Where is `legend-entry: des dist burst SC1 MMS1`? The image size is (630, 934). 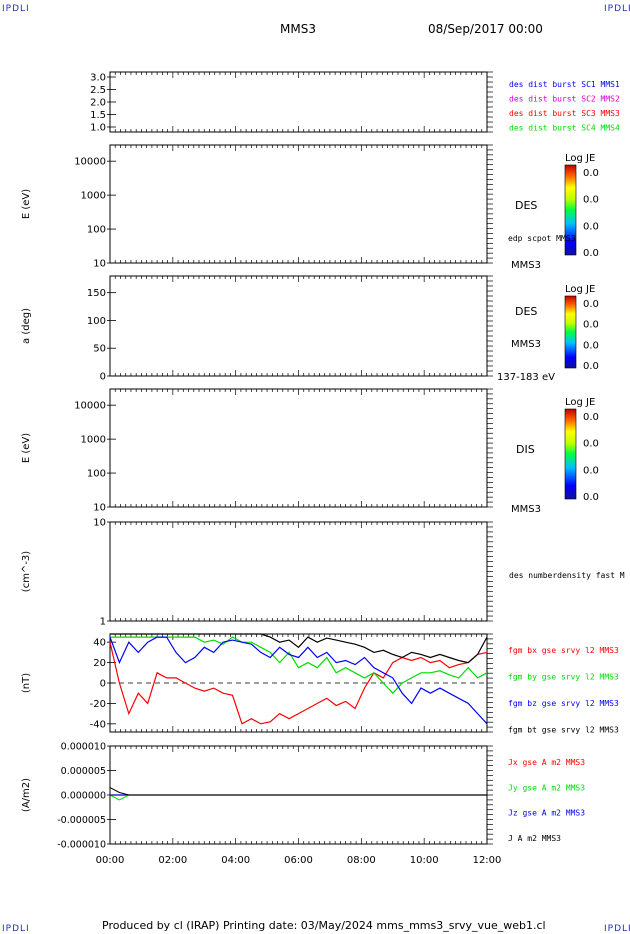
legend-entry: des dist burst SC1 MMS1 is located at coordinates (564, 84).